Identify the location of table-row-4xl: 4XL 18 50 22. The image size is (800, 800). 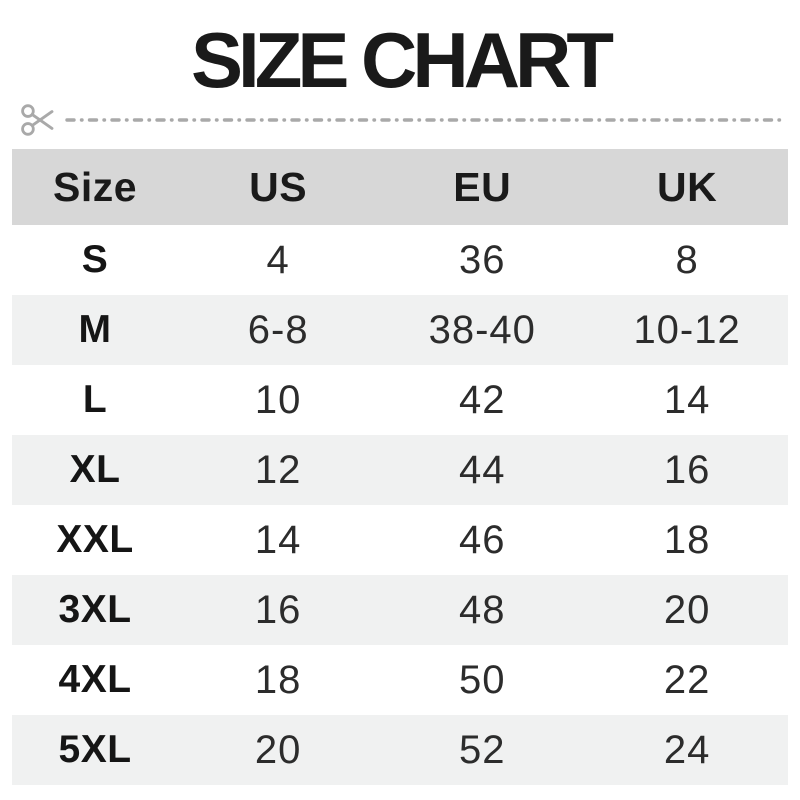
(400, 680).